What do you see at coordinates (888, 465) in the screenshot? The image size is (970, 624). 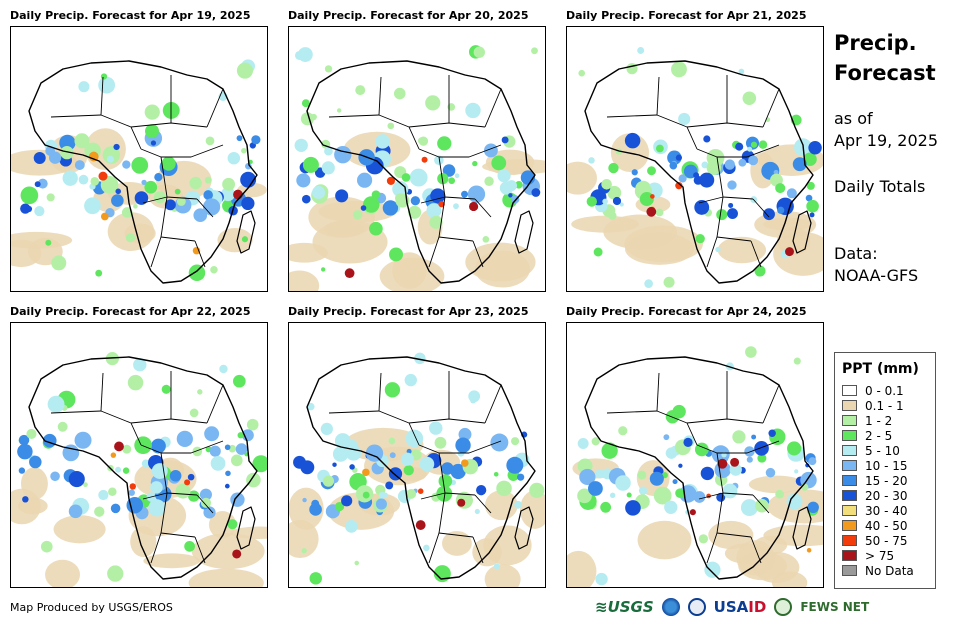 I see `legend-row: 10 - 15` at bounding box center [888, 465].